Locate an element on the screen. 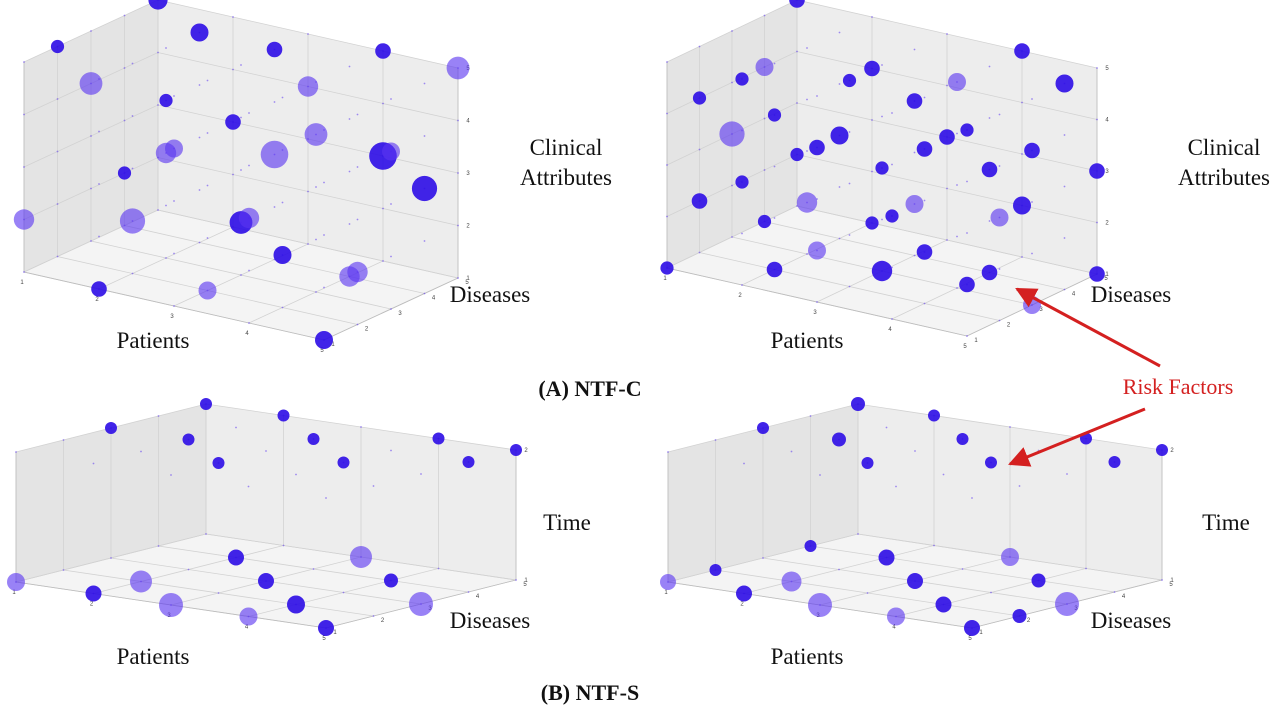 The width and height of the screenshot is (1280, 716). x-tick-label: 5 is located at coordinates (970, 639).